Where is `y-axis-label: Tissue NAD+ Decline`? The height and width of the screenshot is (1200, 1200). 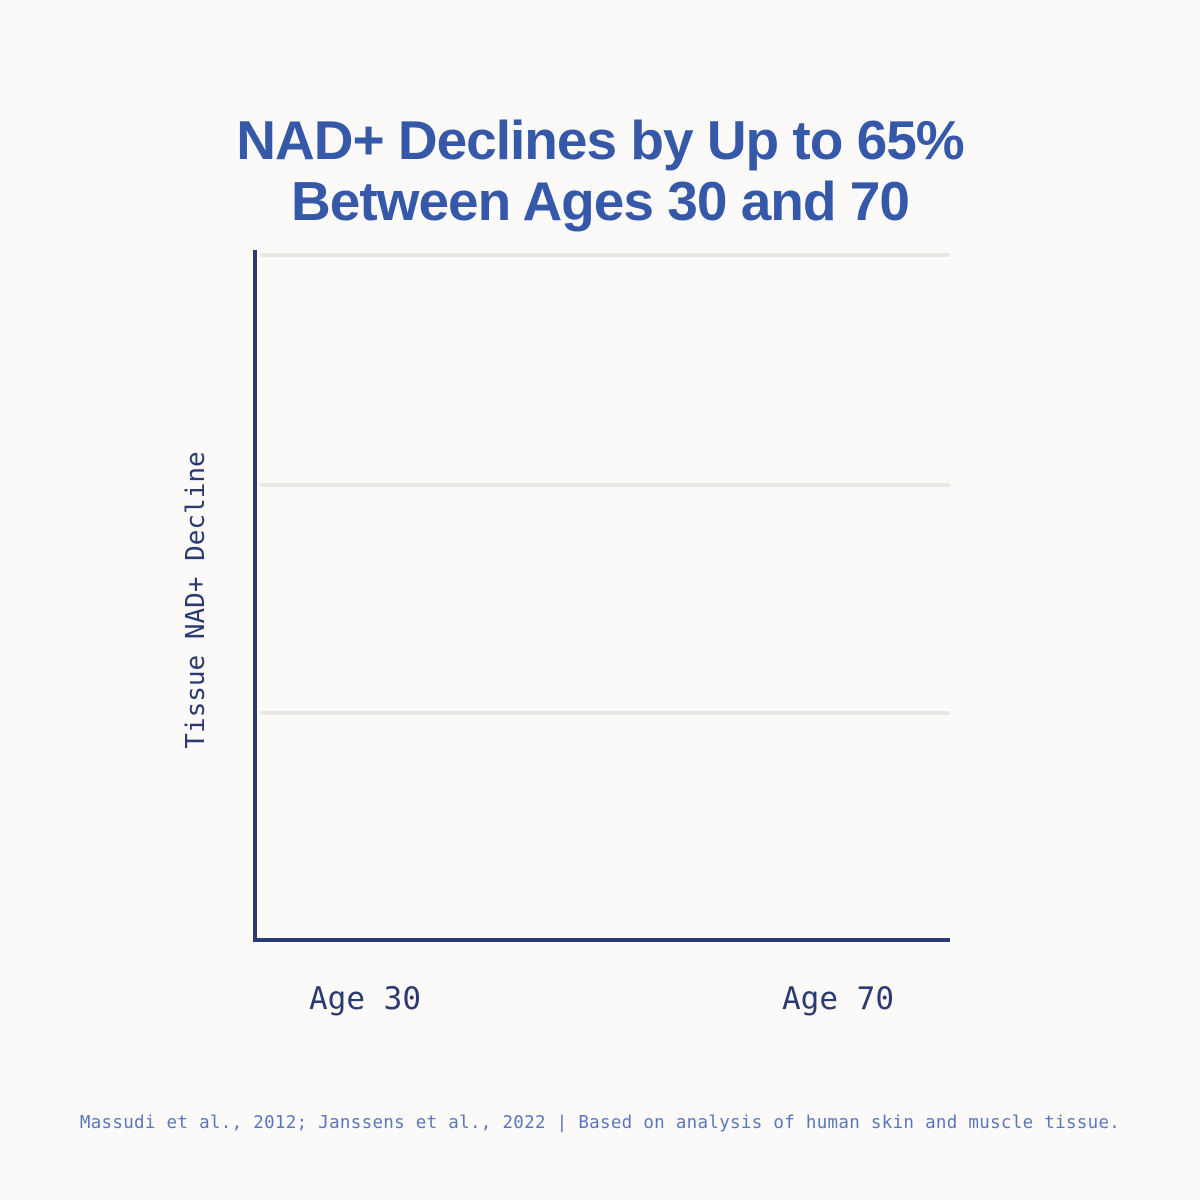
y-axis-label: Tissue NAD+ Decline is located at coordinates (196, 600).